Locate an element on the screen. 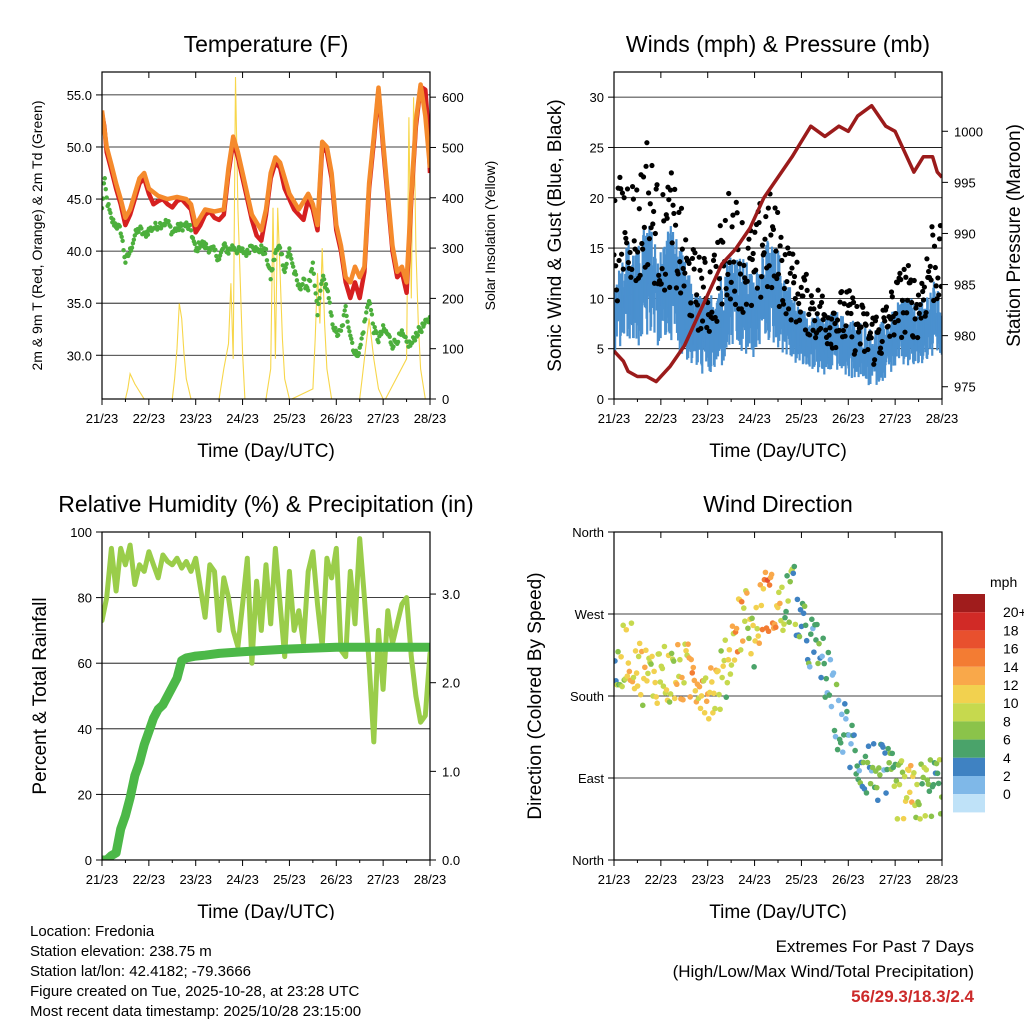 The width and height of the screenshot is (1024, 1024). y2-tick-label: 100 is located at coordinates (453, 349).